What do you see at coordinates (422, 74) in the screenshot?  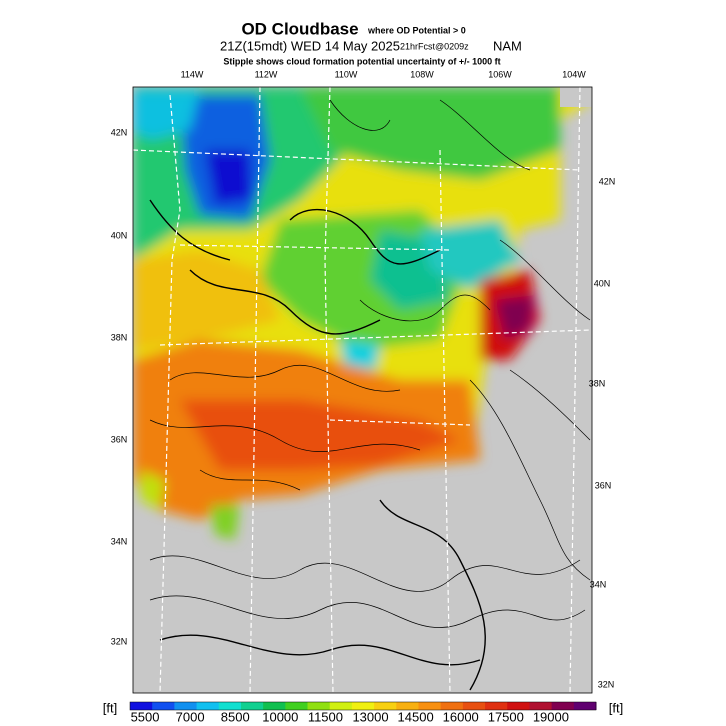 I see `lon-label: 108W` at bounding box center [422, 74].